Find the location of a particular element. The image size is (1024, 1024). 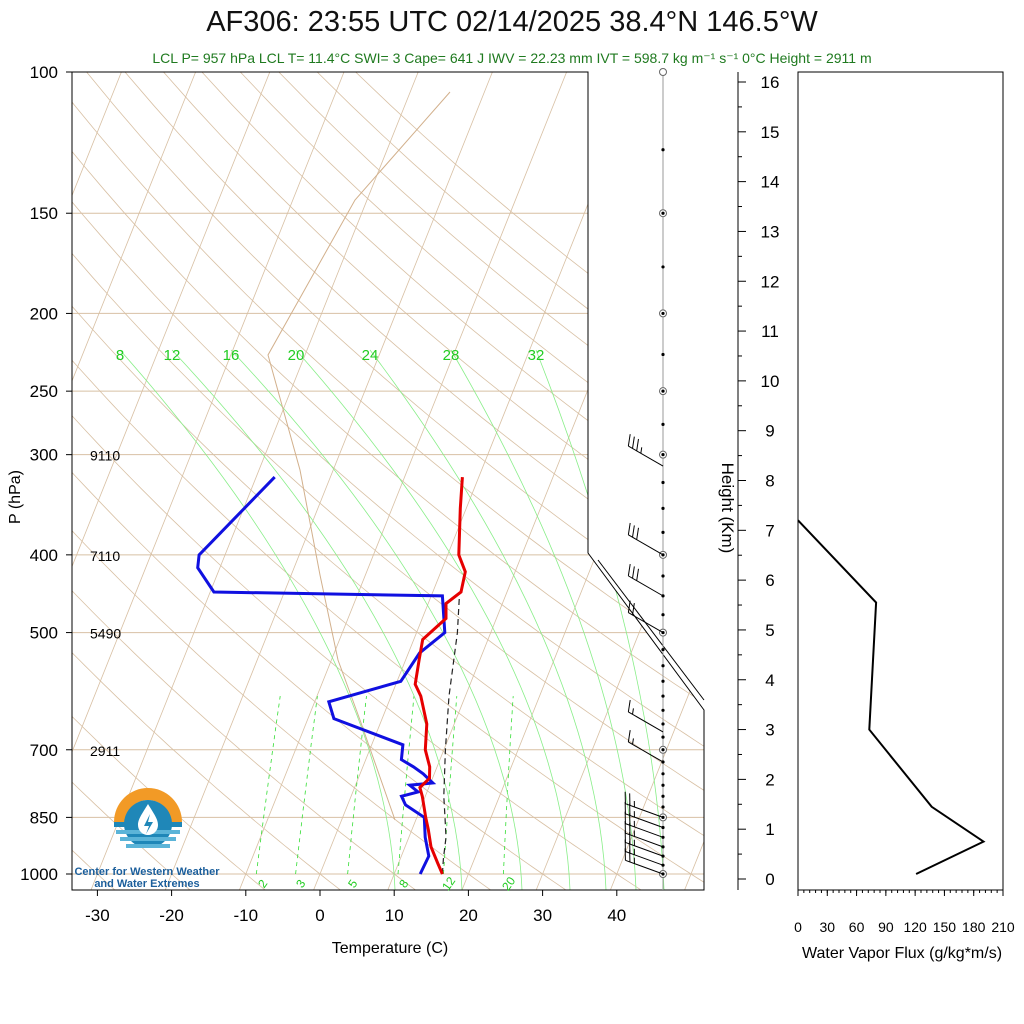

wind-level-marker is located at coordinates (663, 72).